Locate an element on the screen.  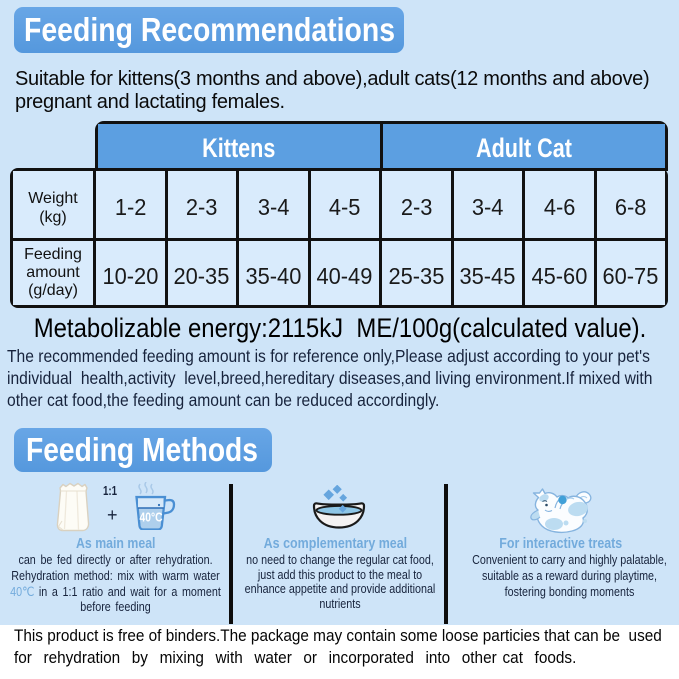
svg-text: 40°C is located at coordinates (151, 517).